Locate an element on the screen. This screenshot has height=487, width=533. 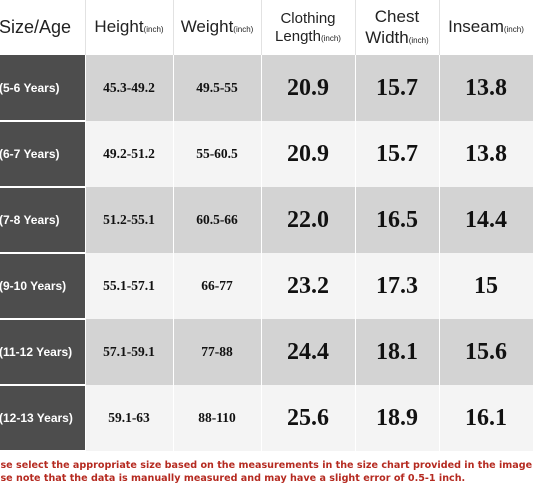
header-chest-unit: (inch) is located at coordinates (418, 40).